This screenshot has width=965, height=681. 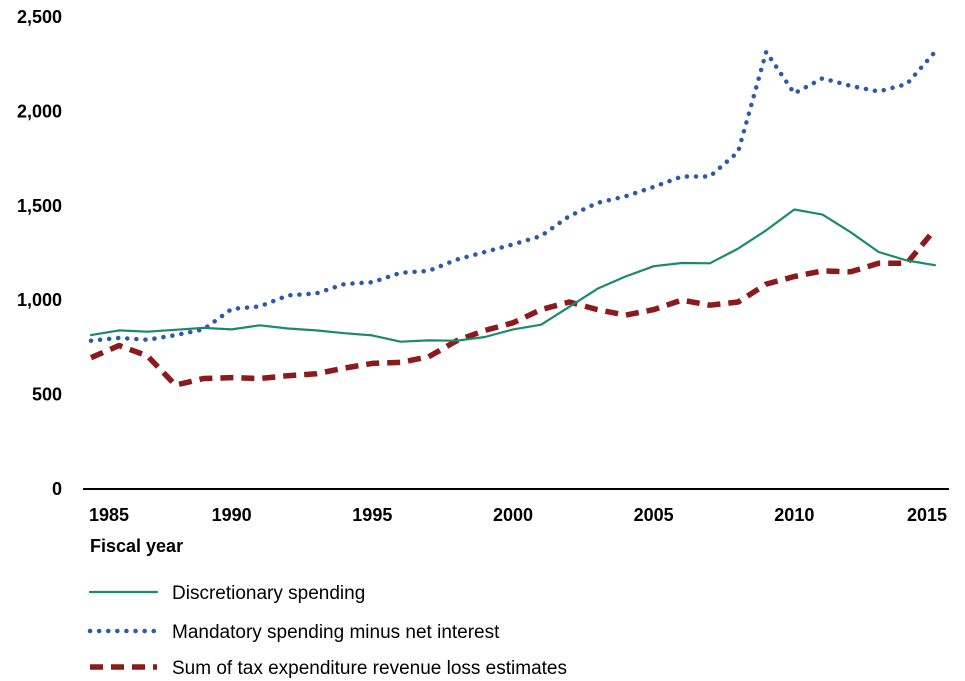 I want to click on x-tick-label: 1985, so click(x=109, y=515).